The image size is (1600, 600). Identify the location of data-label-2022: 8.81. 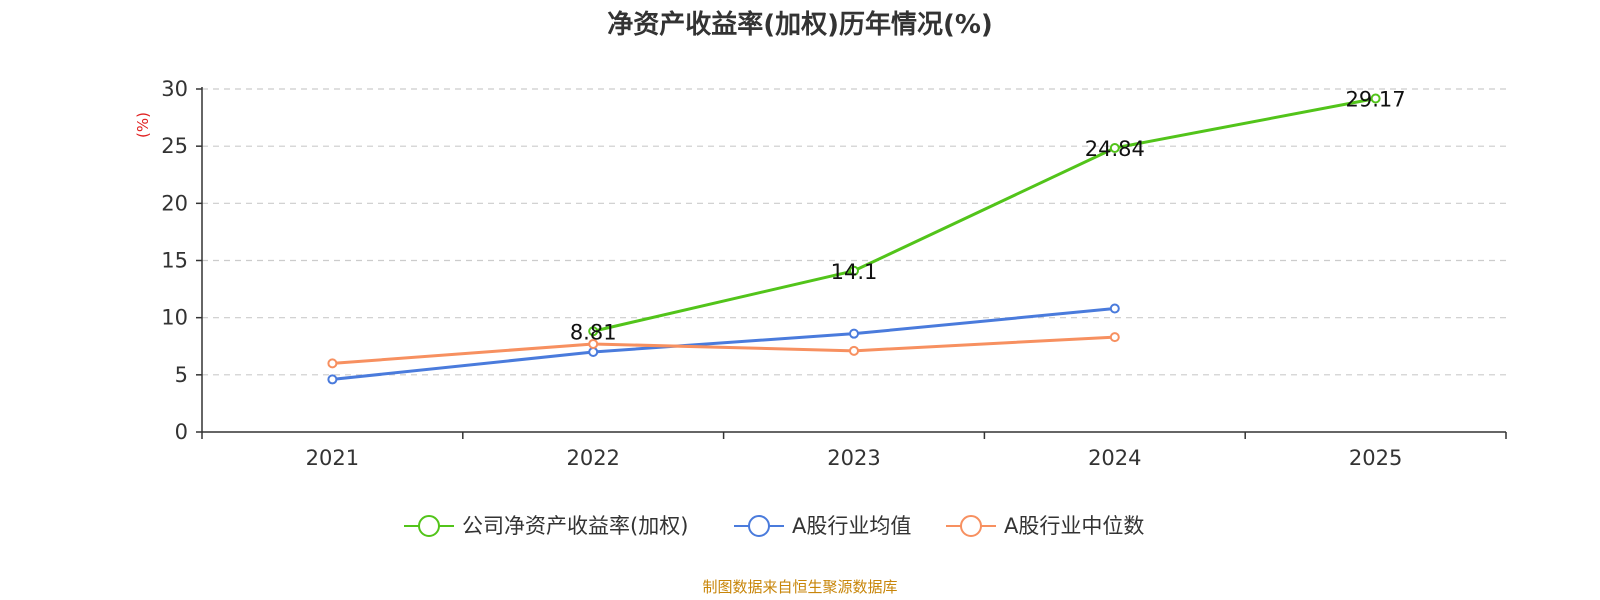
(593, 332).